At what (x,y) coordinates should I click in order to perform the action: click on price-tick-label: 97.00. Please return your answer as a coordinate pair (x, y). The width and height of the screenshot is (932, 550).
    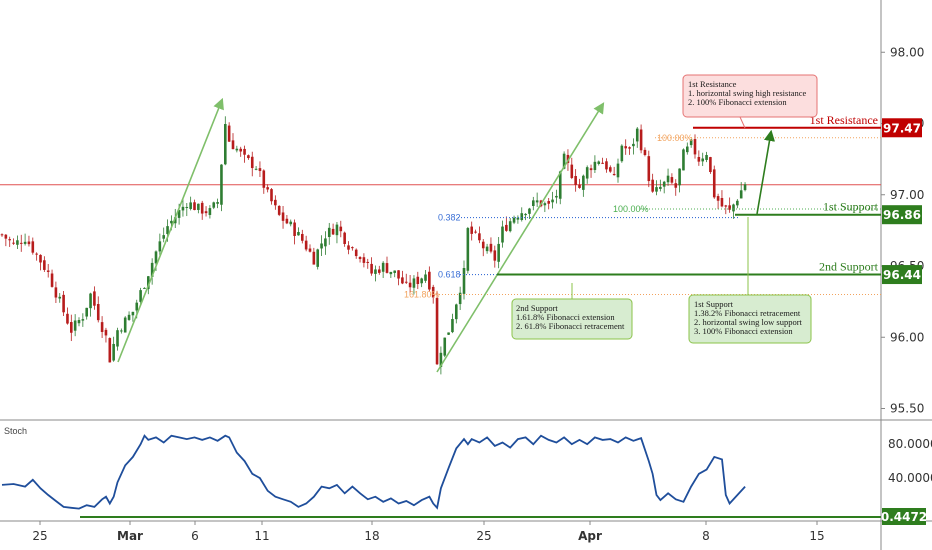
    Looking at the image, I should click on (907, 195).